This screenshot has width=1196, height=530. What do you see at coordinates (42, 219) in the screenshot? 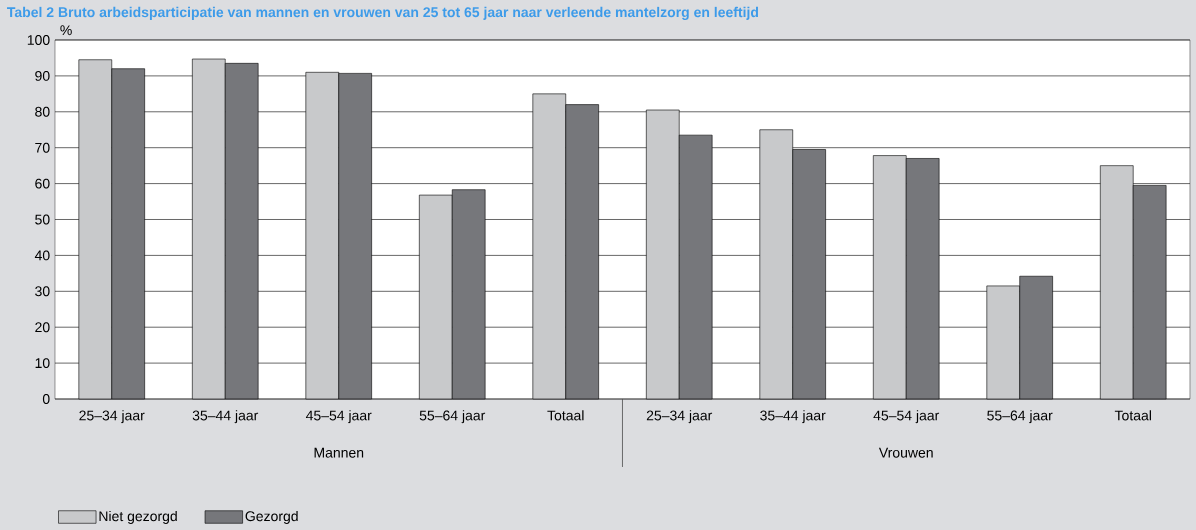
I see `y-tick-label: 50` at bounding box center [42, 219].